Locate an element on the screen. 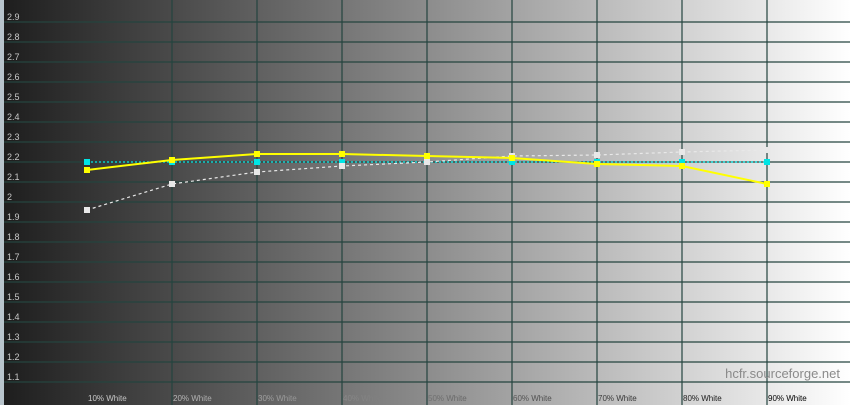 The image size is (850, 405). x-tick-label: 90% White is located at coordinates (787, 398).